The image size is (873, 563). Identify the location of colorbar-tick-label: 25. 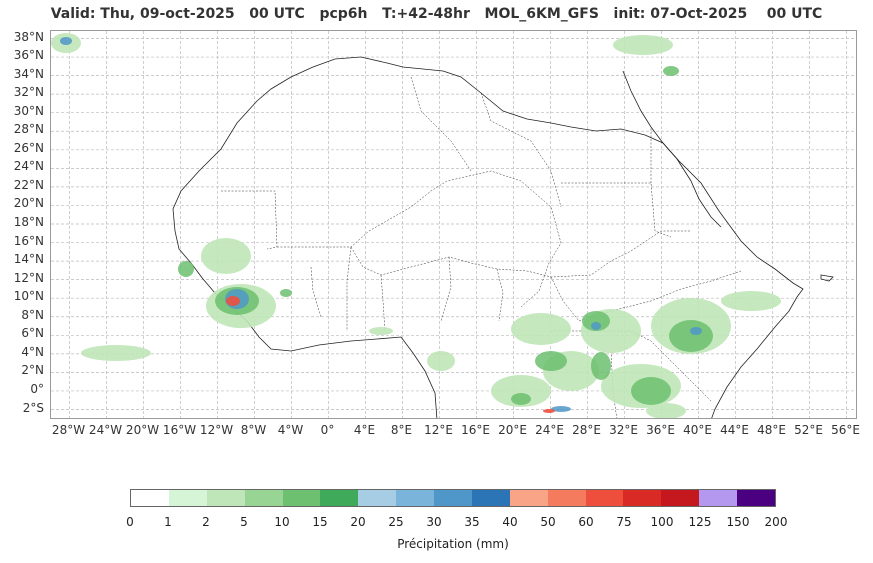
(396, 522).